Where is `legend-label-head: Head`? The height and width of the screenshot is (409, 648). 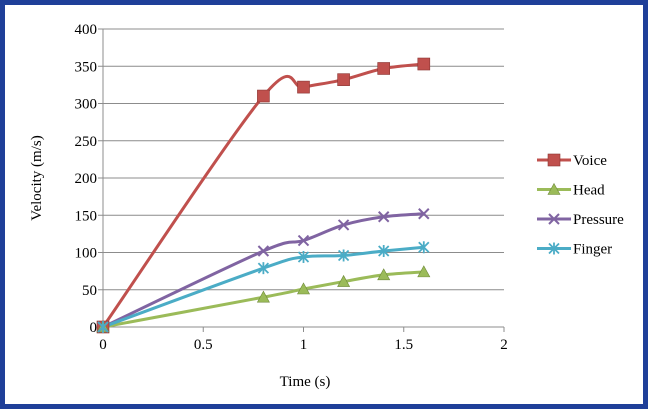
legend-label-head: Head is located at coordinates (589, 191).